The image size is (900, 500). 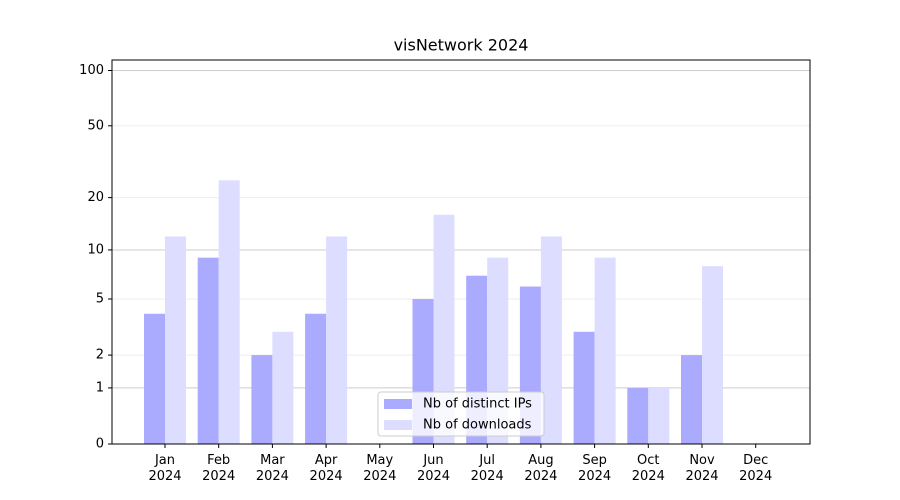 I want to click on legend-label: Nb of downloads, so click(x=477, y=425).